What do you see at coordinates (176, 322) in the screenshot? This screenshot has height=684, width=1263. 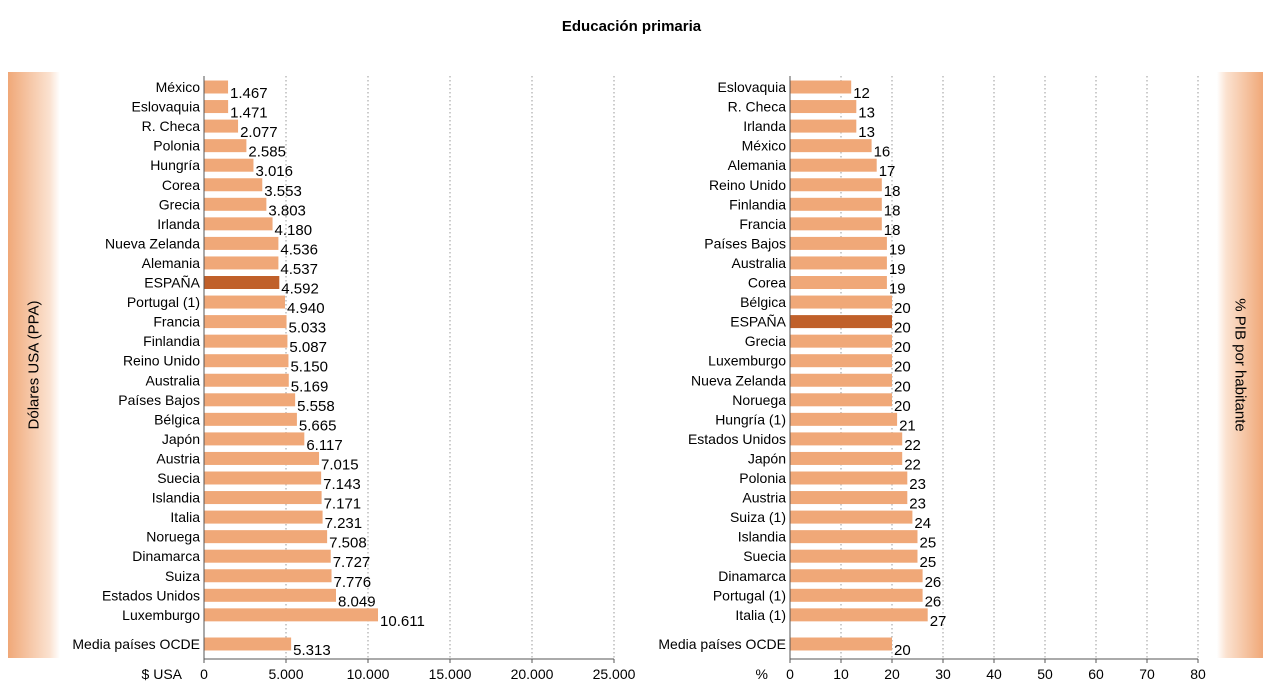 I see `usd-category-label: Francia` at bounding box center [176, 322].